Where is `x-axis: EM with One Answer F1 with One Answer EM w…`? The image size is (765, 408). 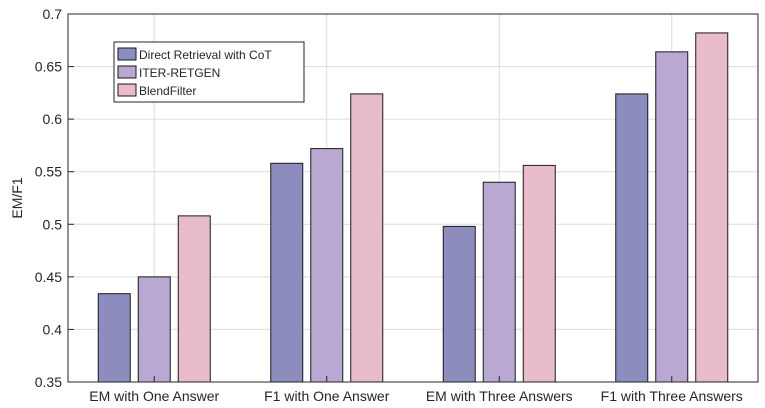
x-axis: EM with One Answer F1 with One Answer EM w… is located at coordinates (416, 390).